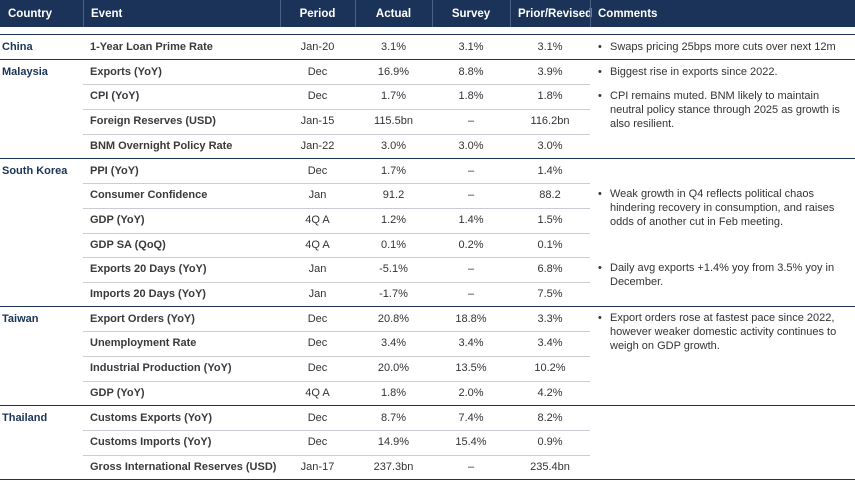  What do you see at coordinates (149, 195) in the screenshot?
I see `event: Consumer Confidence` at bounding box center [149, 195].